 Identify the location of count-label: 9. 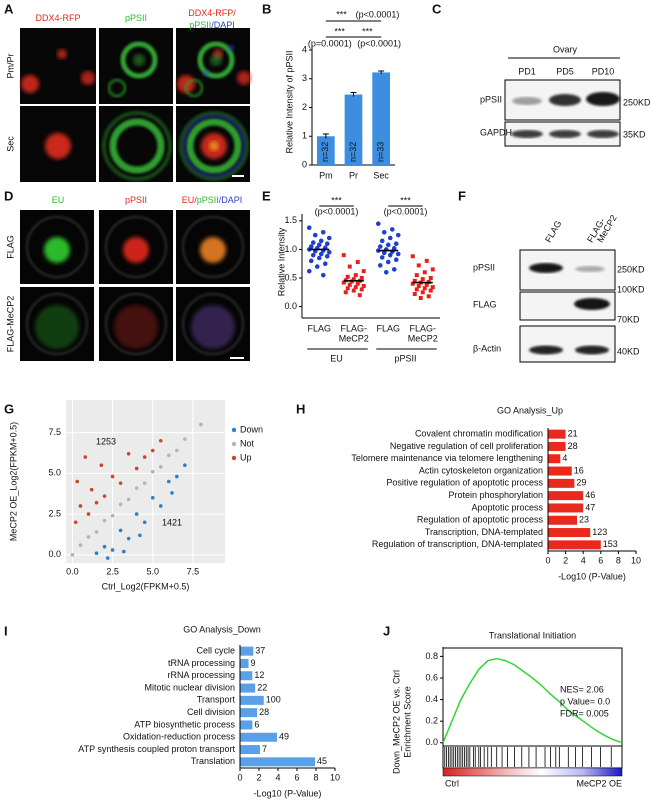
(253, 663).